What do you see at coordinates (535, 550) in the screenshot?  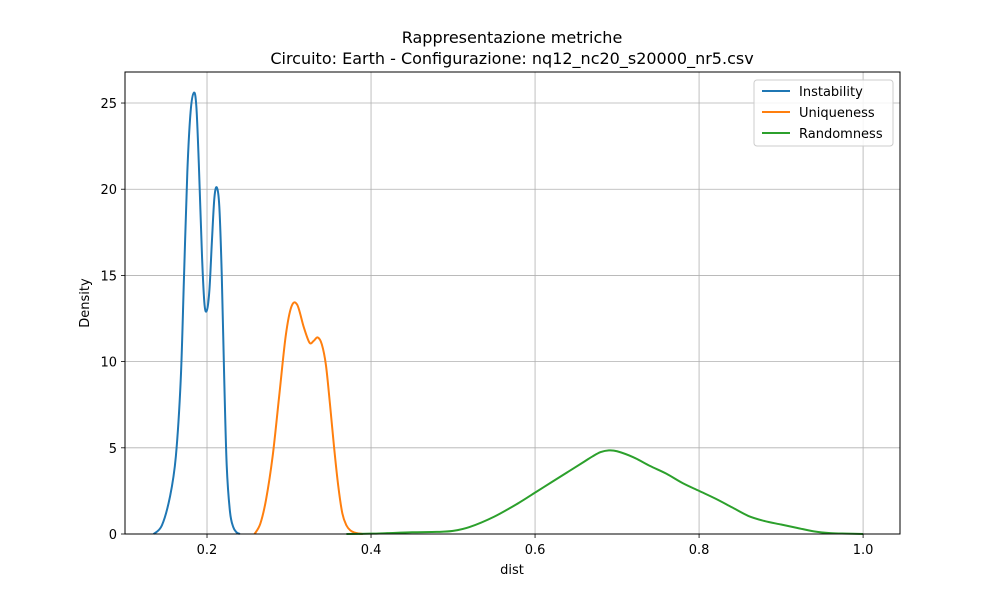 I see `x-tick-label: 0.6` at bounding box center [535, 550].